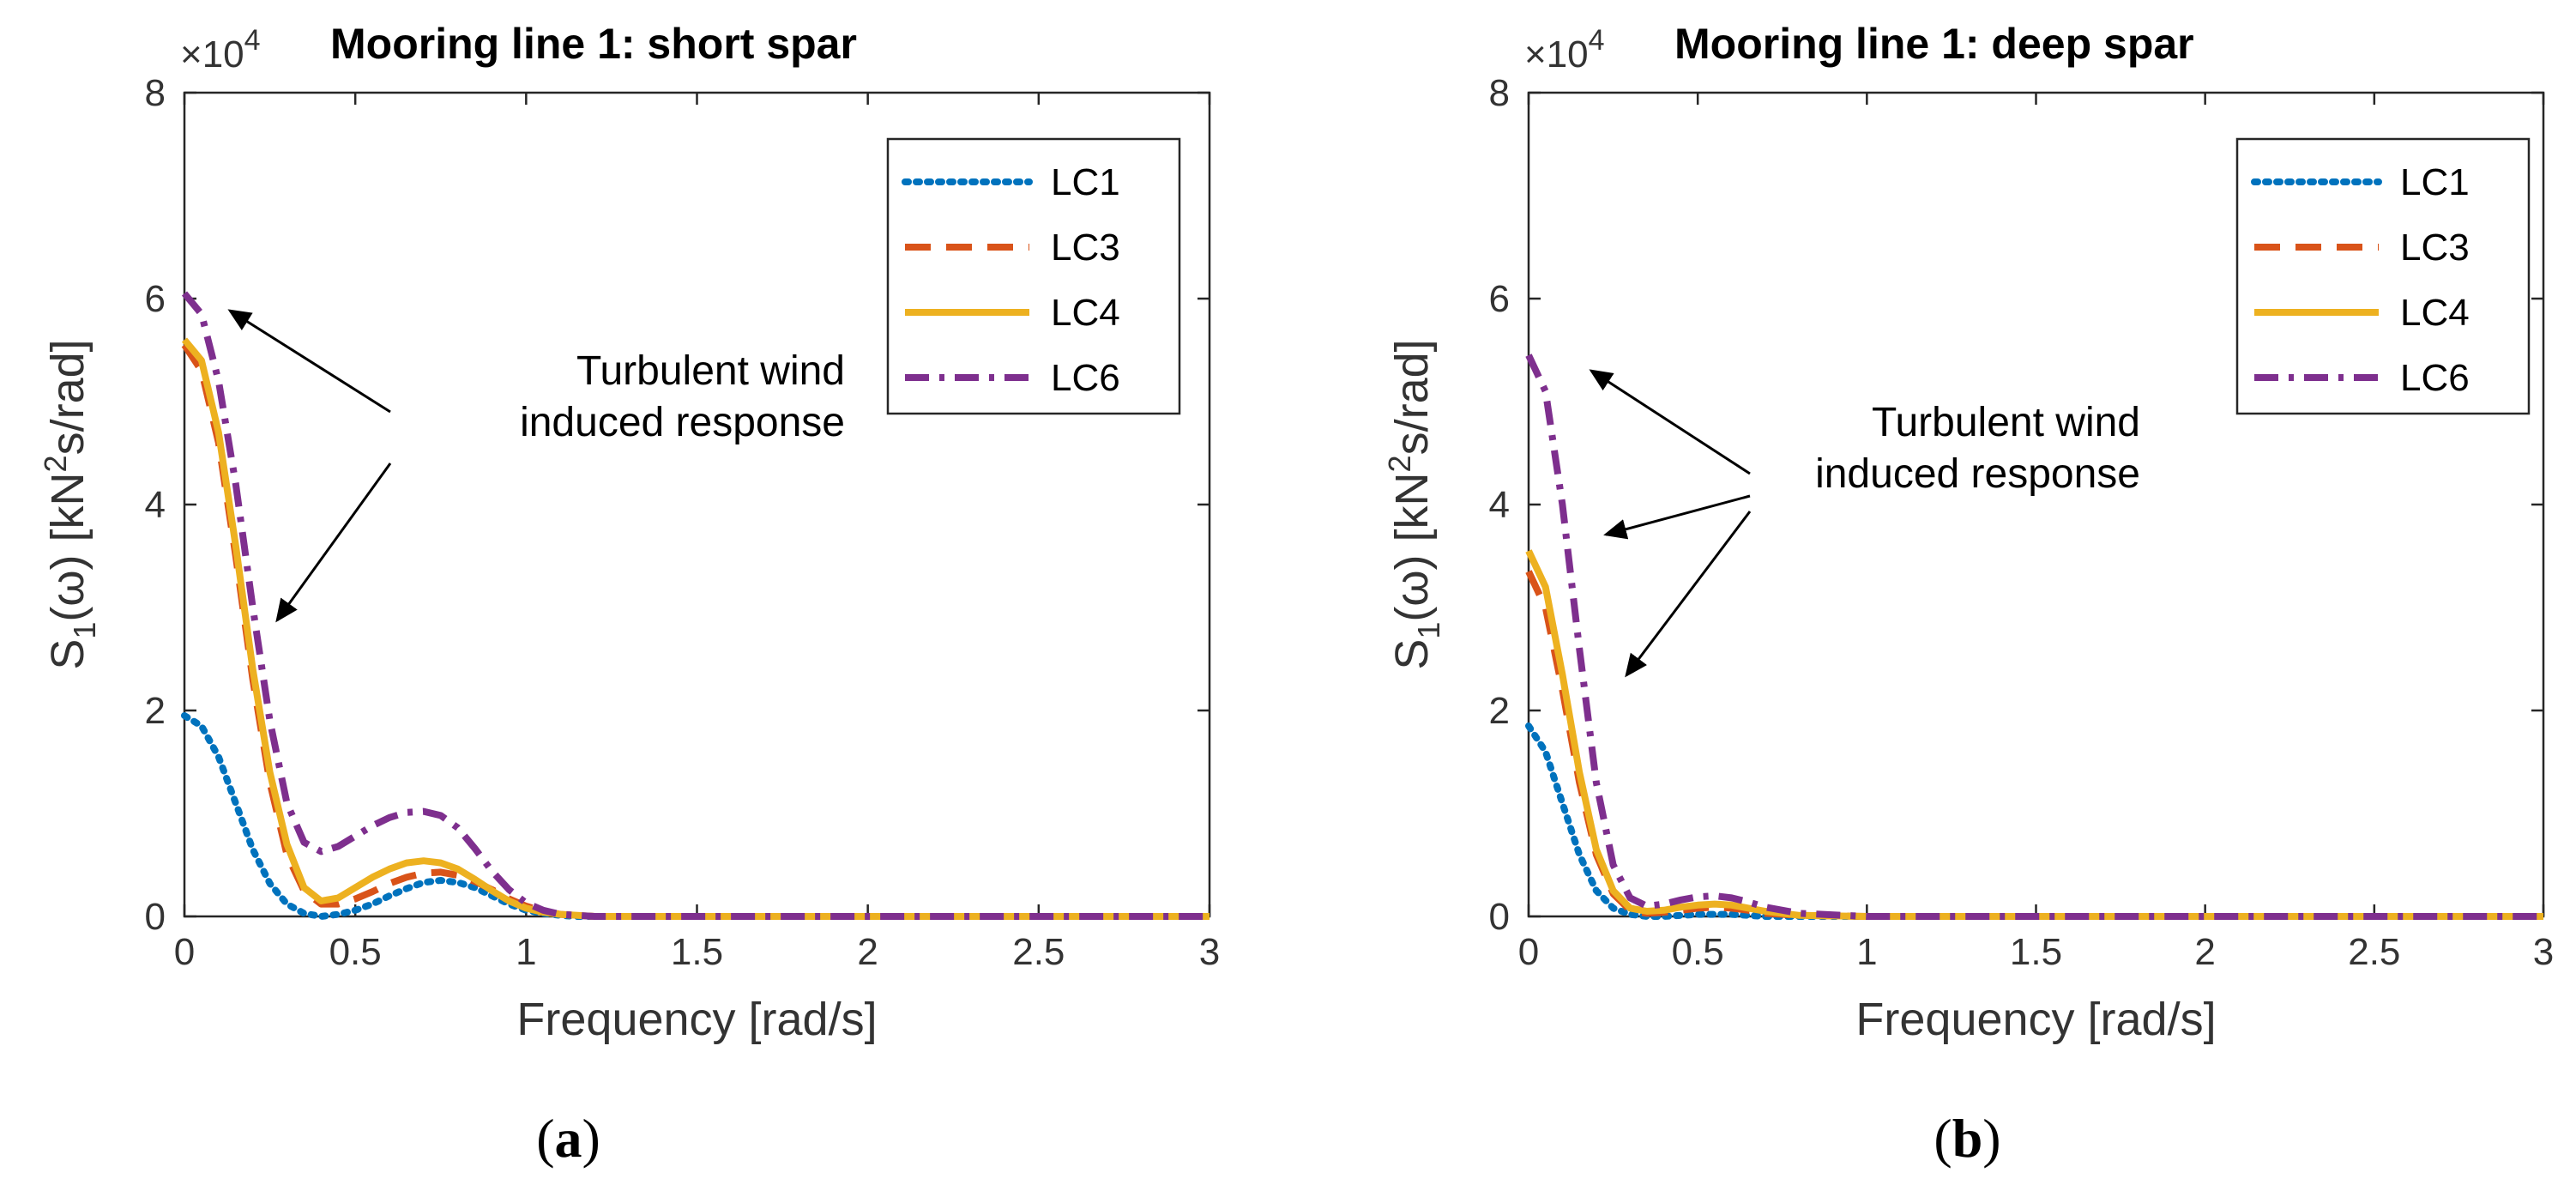 The width and height of the screenshot is (2576, 1191). Describe the element at coordinates (1934, 44) in the screenshot. I see `chart-title: Mooring line 1: deep spar` at that location.